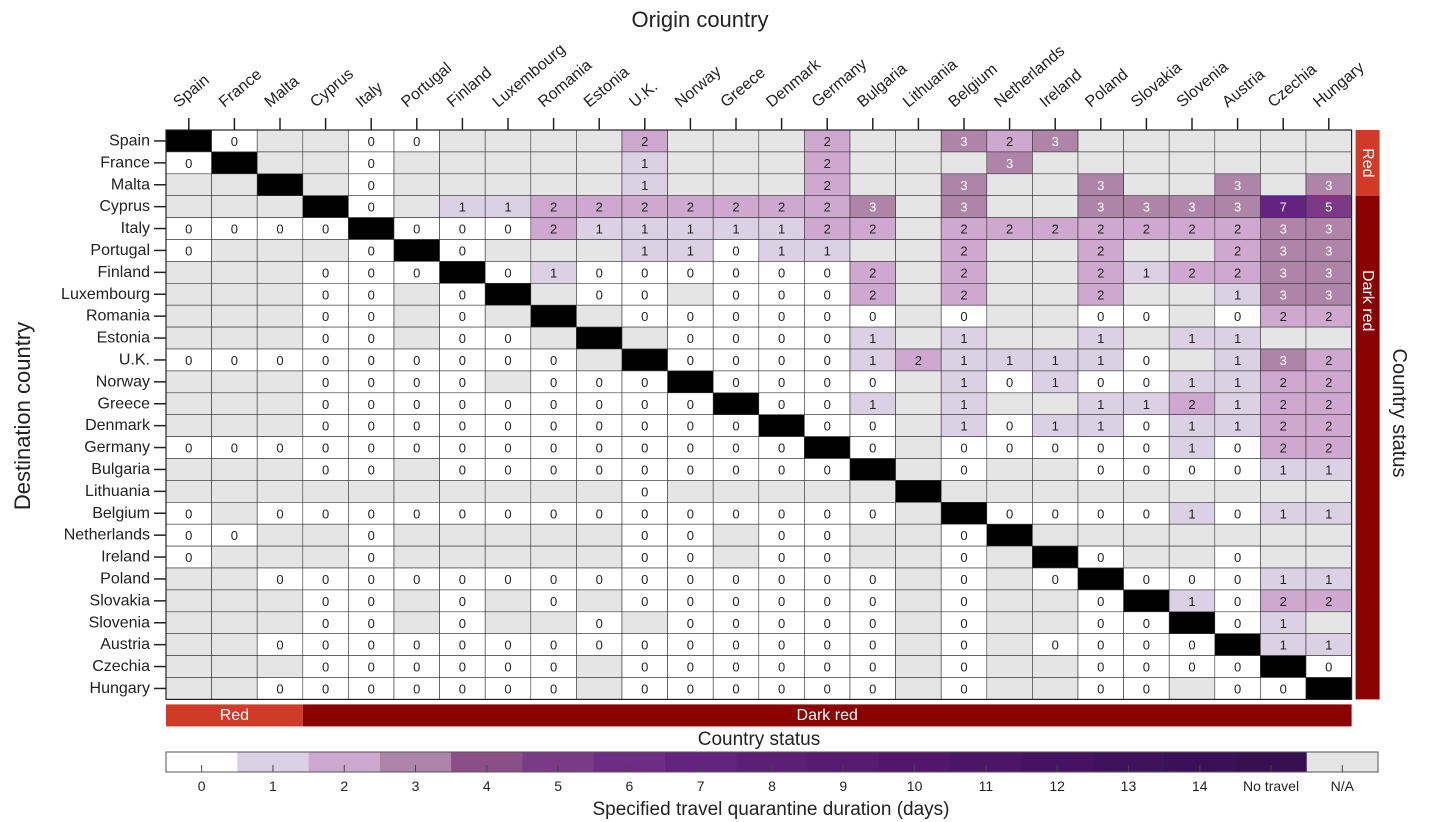  Describe the element at coordinates (1367, 447) in the screenshot. I see `right-band-Dark red` at that location.